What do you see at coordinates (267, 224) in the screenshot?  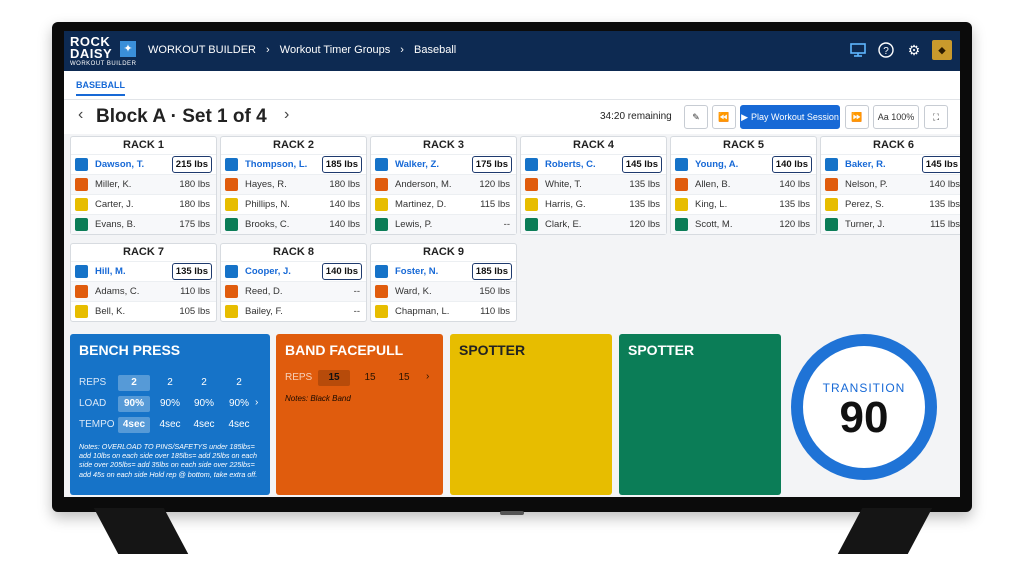 I see `athlete-name: Brooks, C.` at bounding box center [267, 224].